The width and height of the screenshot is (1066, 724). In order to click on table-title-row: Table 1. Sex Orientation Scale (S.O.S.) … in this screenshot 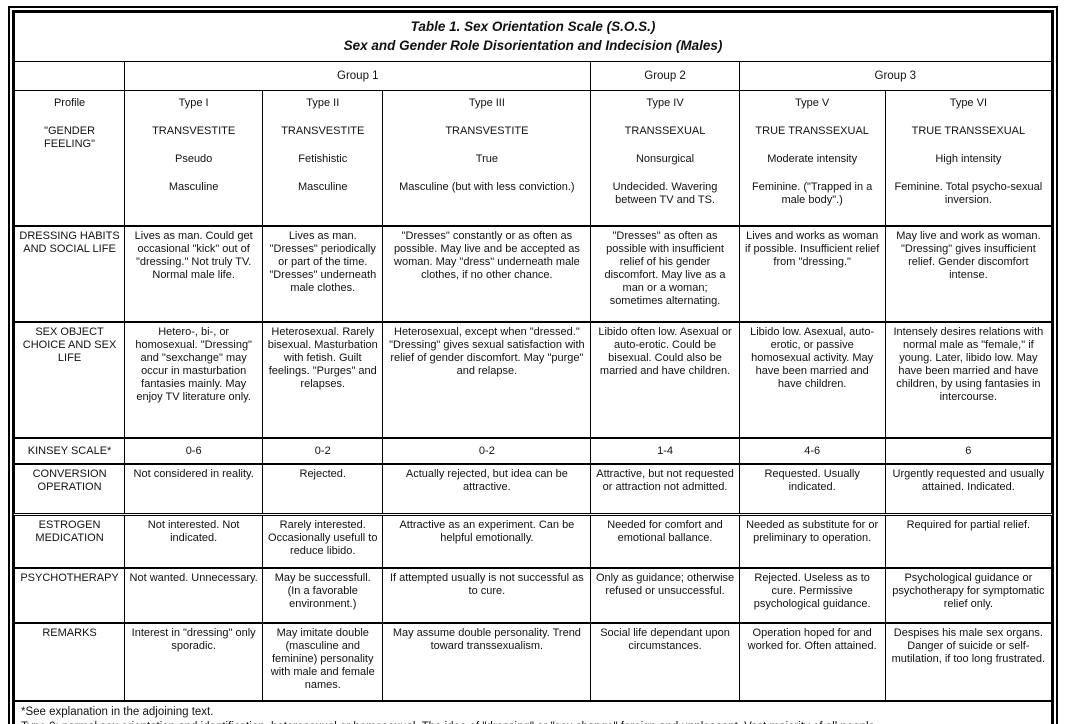, I will do `click(533, 37)`.